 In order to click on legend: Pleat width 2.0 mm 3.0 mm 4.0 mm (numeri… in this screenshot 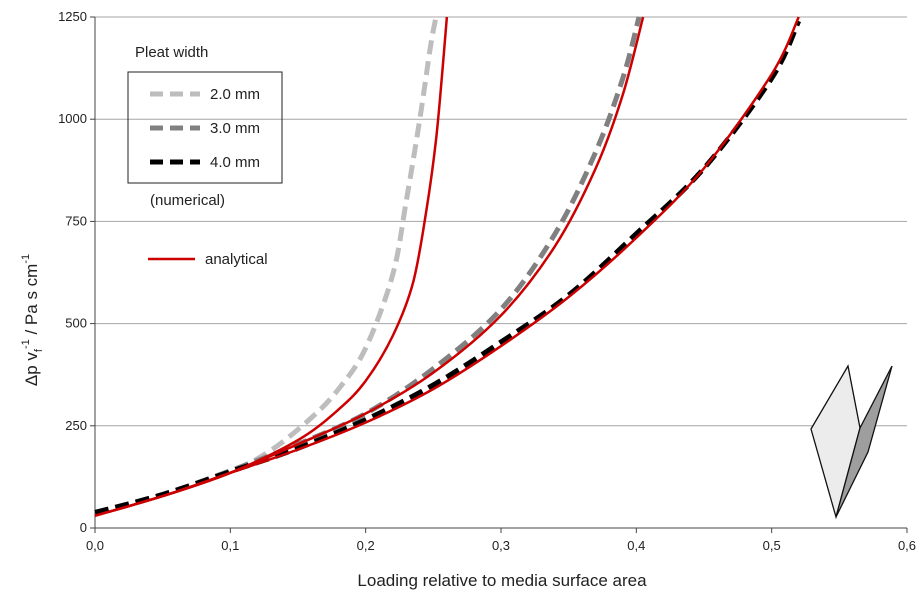, I will do `click(205, 156)`.